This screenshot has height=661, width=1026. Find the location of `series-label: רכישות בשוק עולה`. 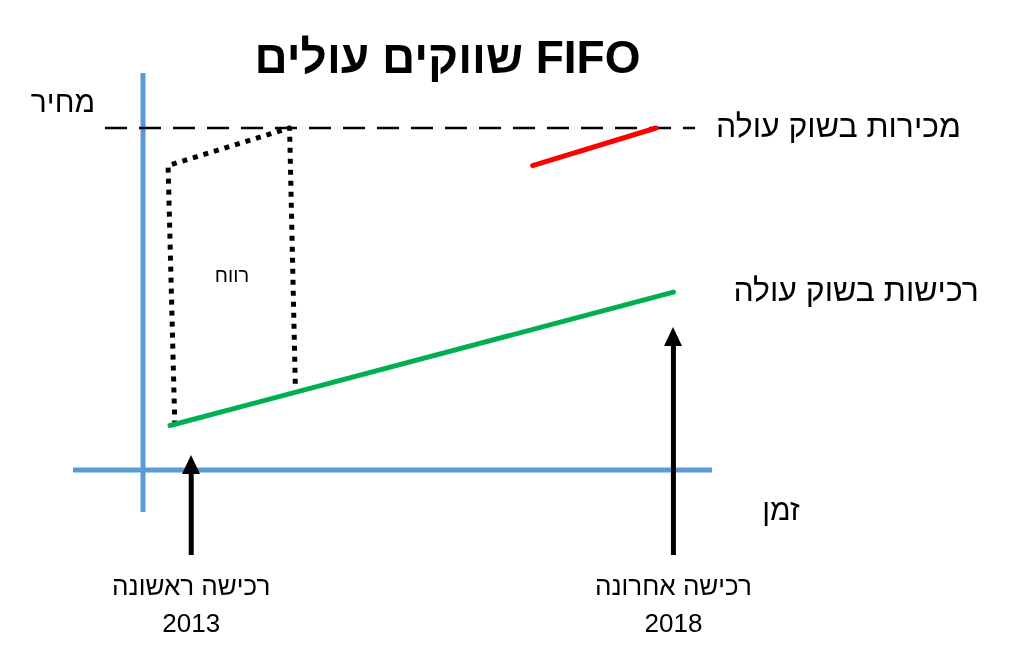

series-label: רכישות בשוק עולה is located at coordinates (856, 289).